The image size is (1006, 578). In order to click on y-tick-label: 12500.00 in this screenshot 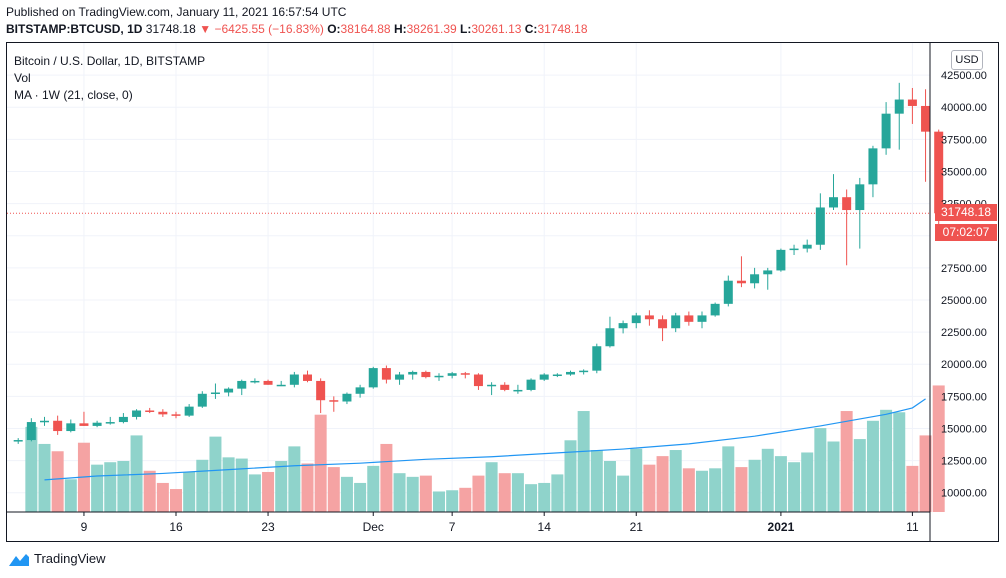, I will do `click(964, 462)`.